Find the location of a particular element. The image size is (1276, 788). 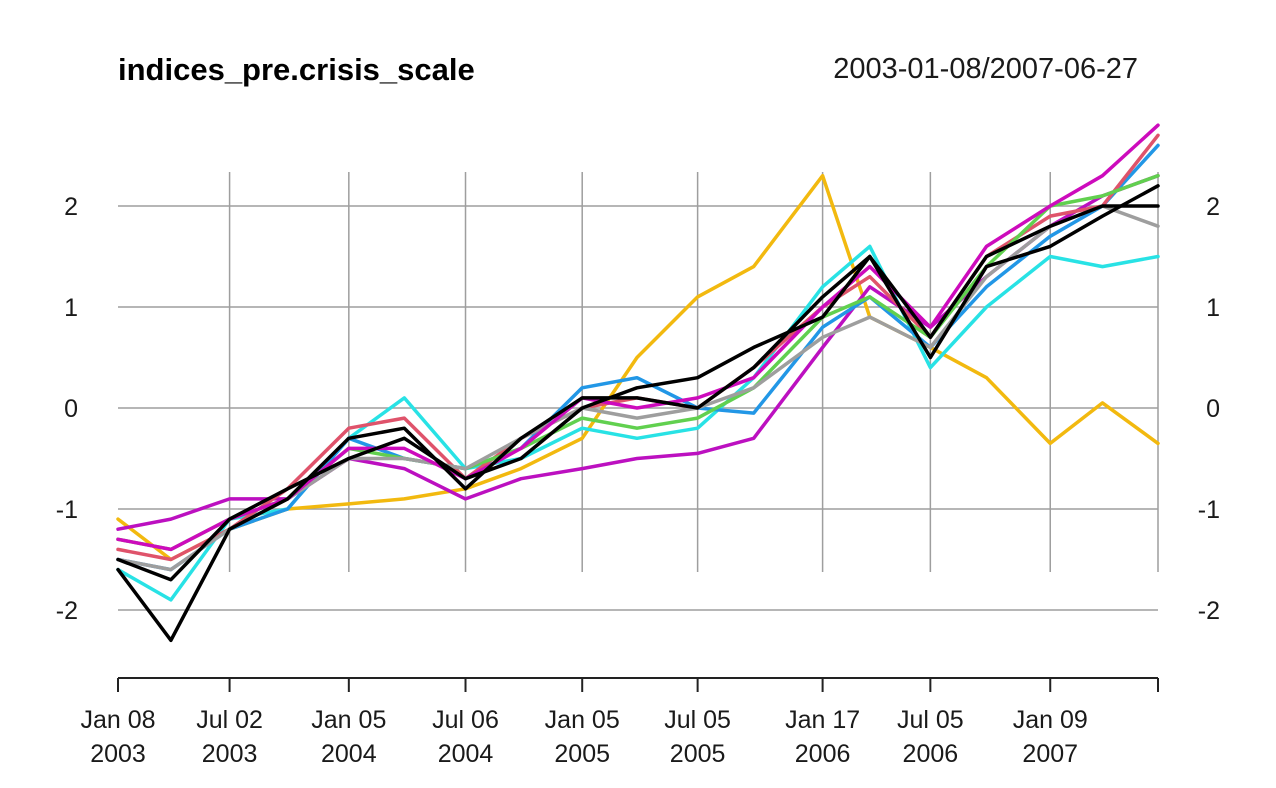

y-tick-label-right: -1 is located at coordinates (1209, 510).